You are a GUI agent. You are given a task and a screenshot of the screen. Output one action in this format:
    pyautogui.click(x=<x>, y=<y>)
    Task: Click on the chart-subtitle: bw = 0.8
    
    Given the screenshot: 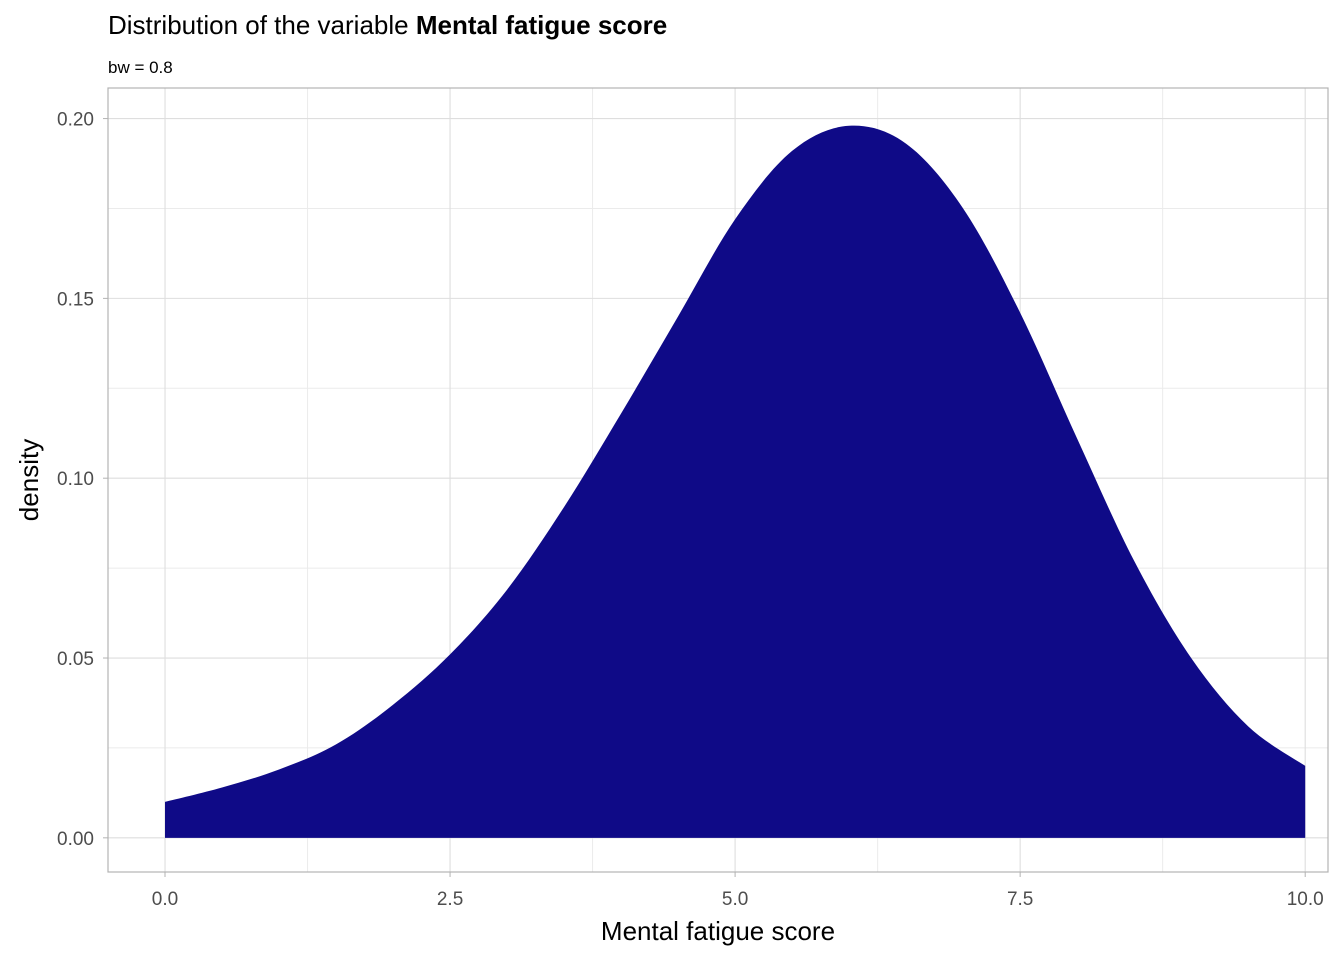 What is the action you would take?
    pyautogui.click(x=140, y=67)
    